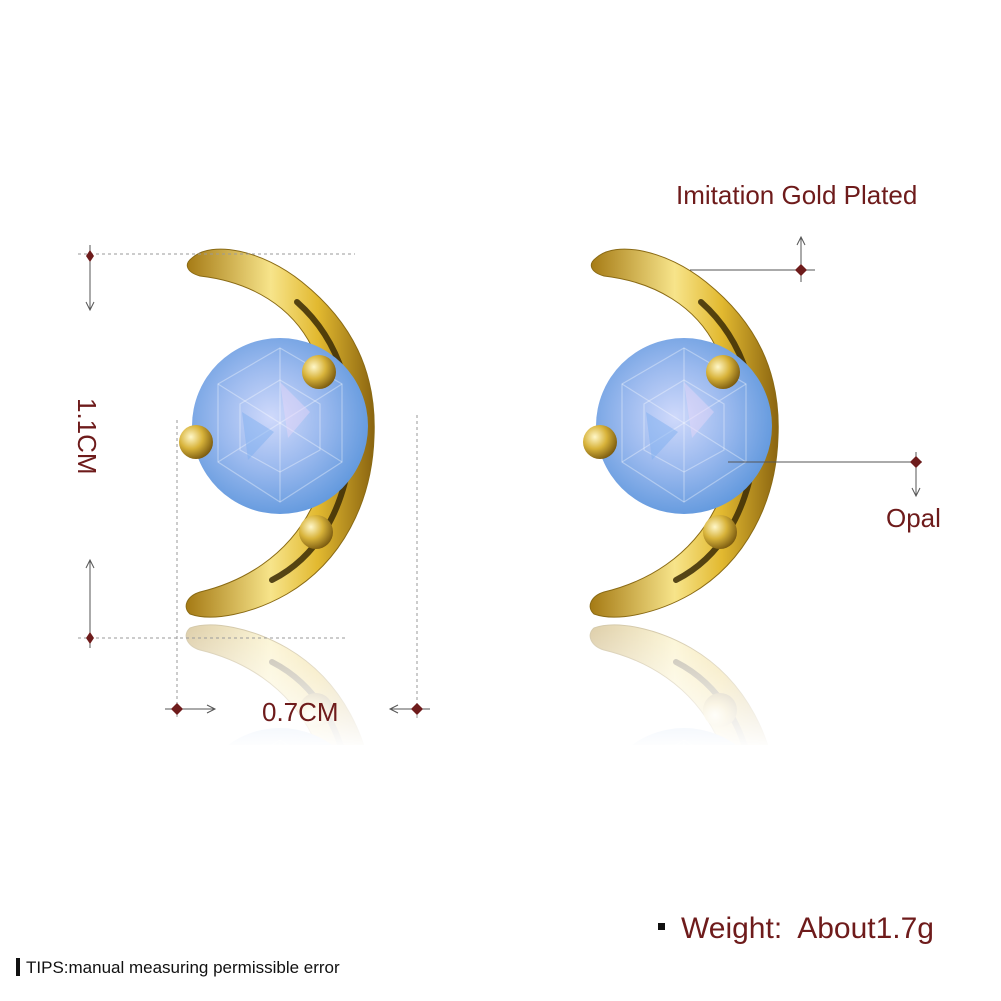 This screenshot has width=1001, height=1001. I want to click on material-callout, so click(752, 258).